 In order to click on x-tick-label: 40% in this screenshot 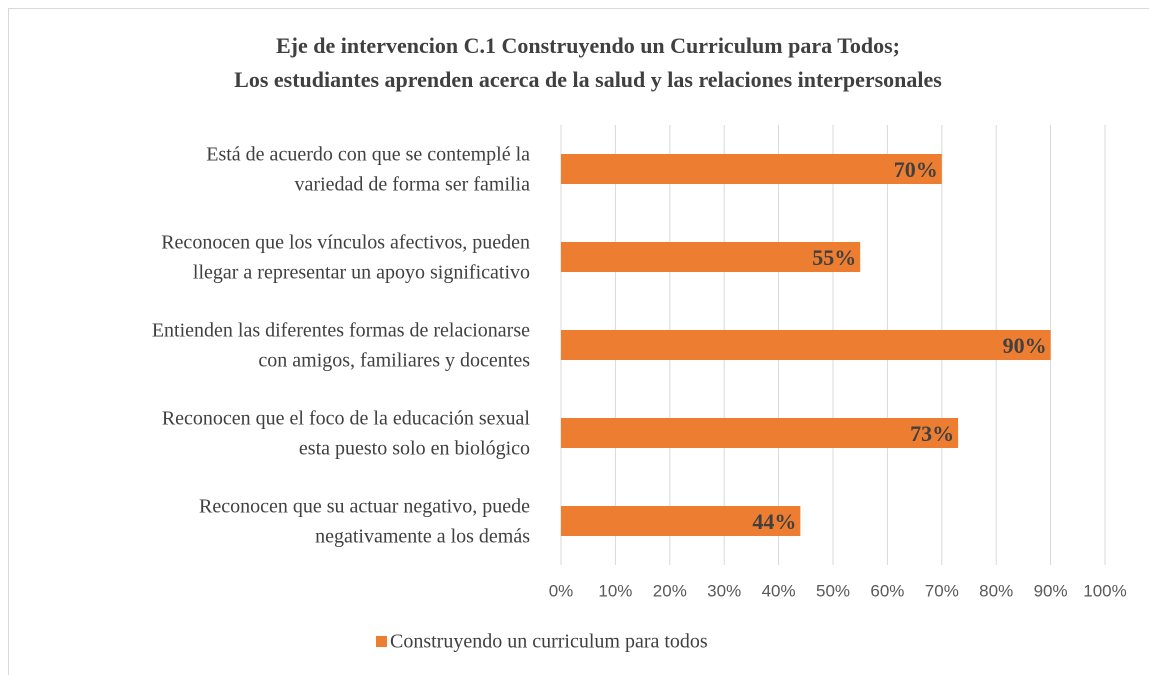, I will do `click(779, 590)`.